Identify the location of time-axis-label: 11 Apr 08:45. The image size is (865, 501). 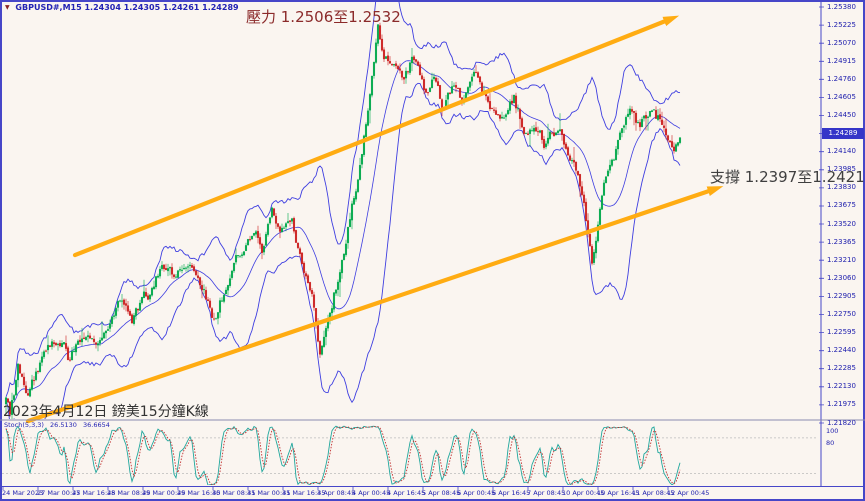
(653, 493).